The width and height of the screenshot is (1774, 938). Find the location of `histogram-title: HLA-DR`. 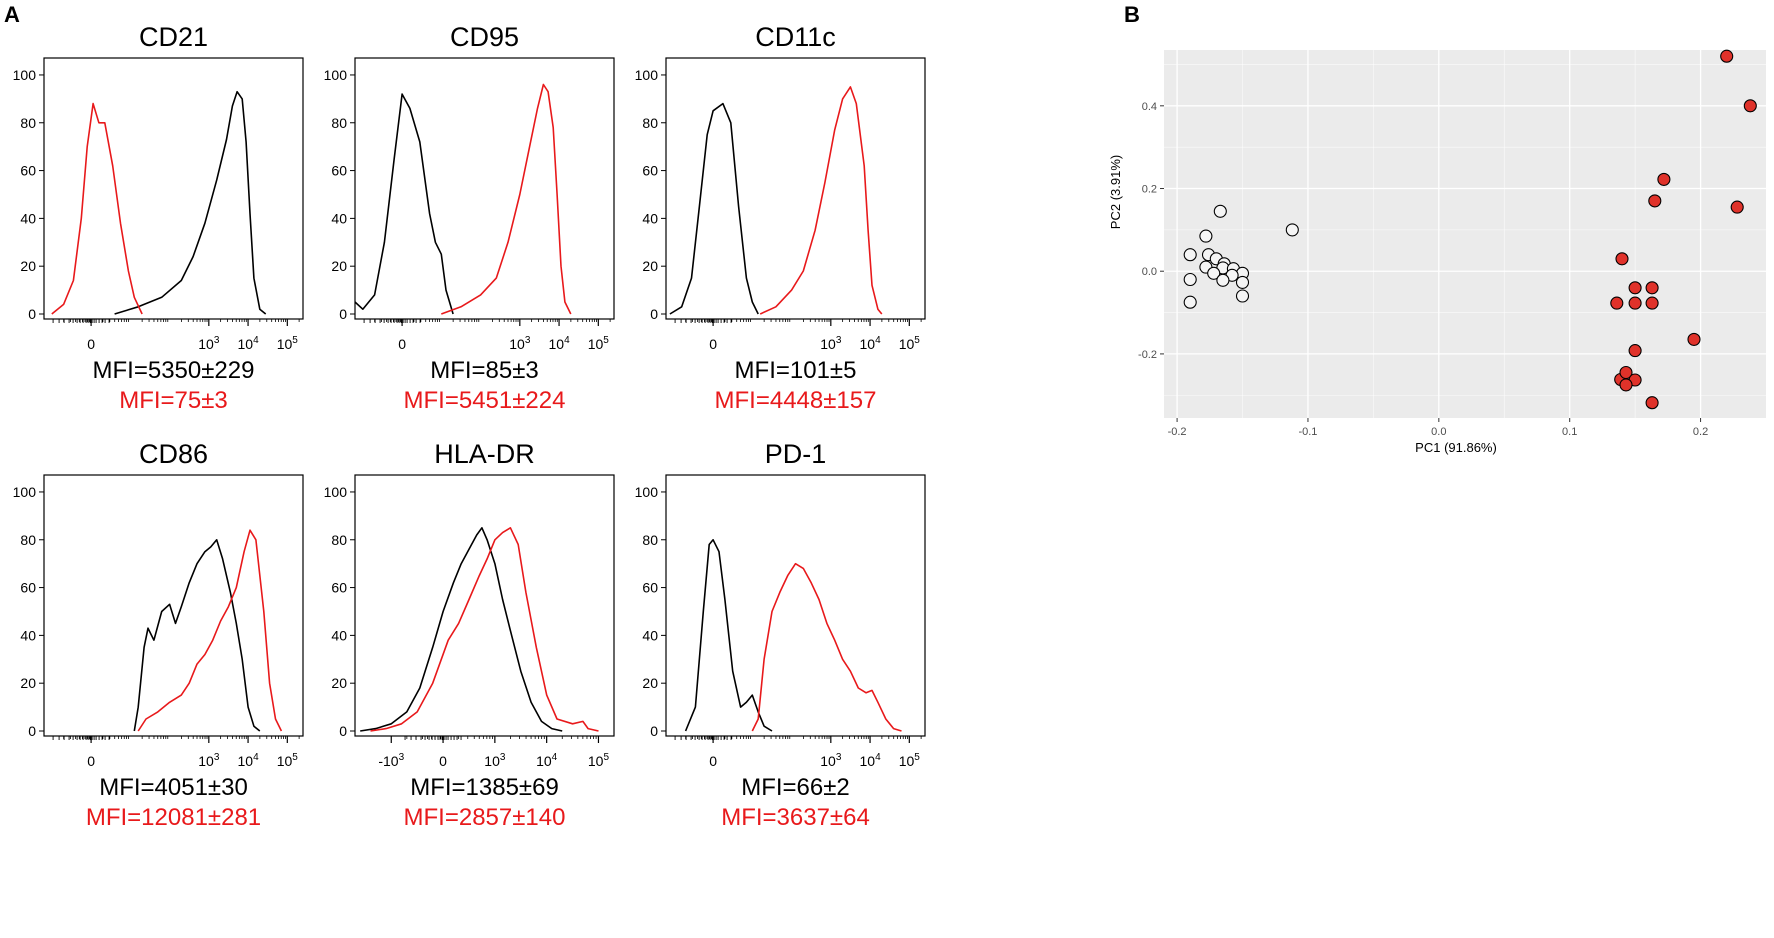

histogram-title: HLA-DR is located at coordinates (484, 454).